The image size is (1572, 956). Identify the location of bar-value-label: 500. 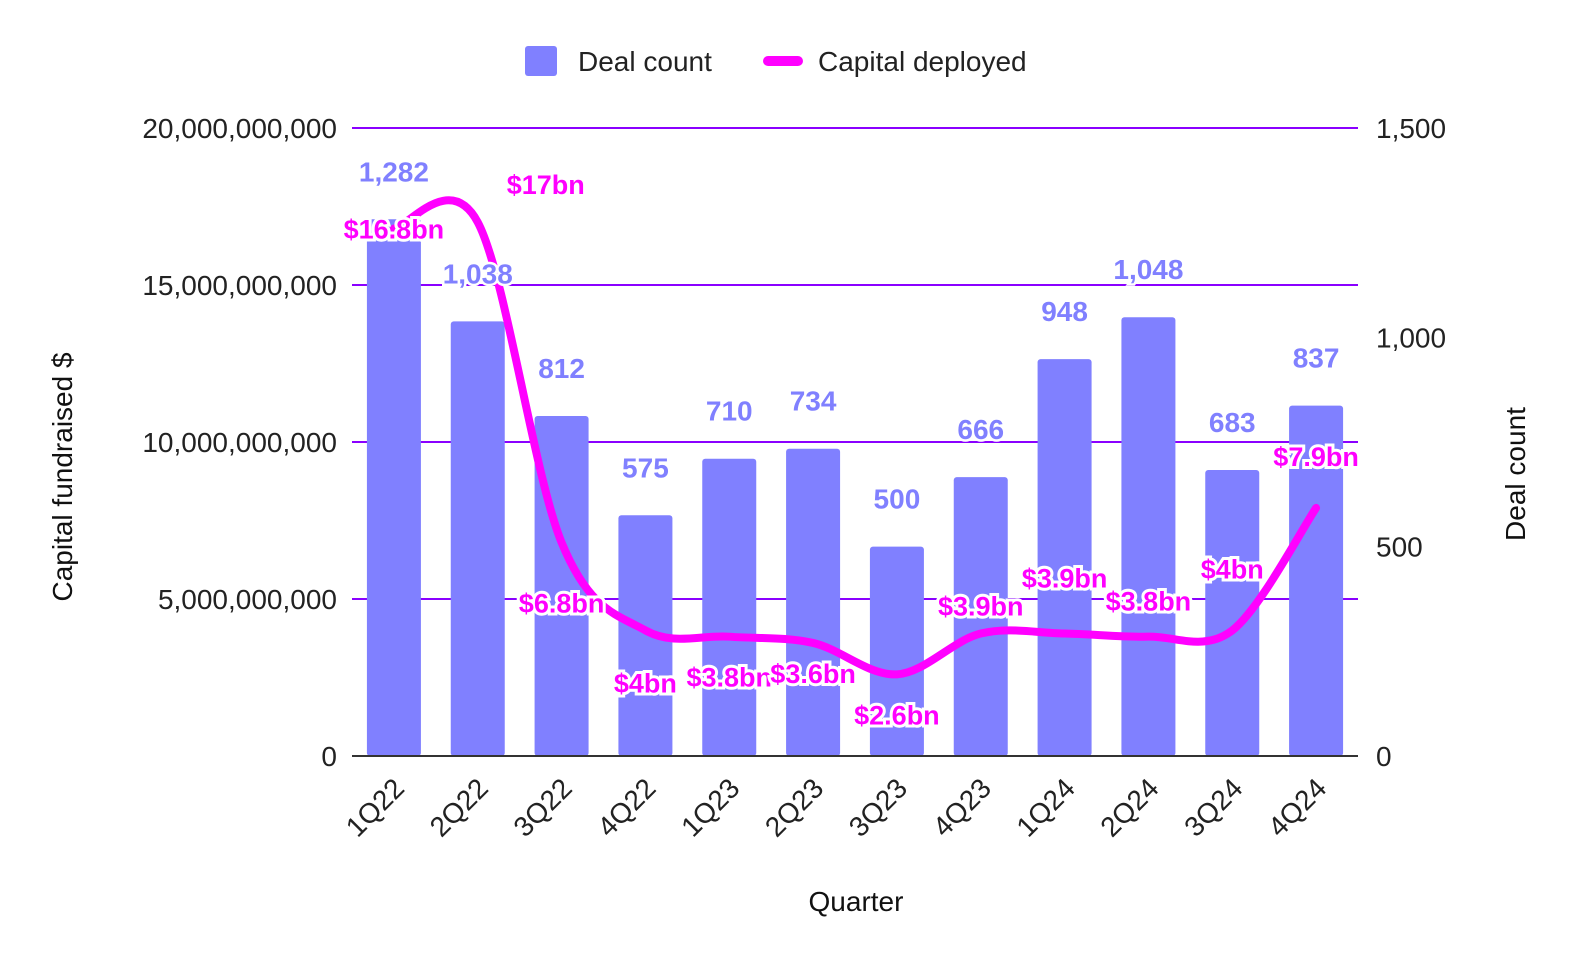
(897, 499).